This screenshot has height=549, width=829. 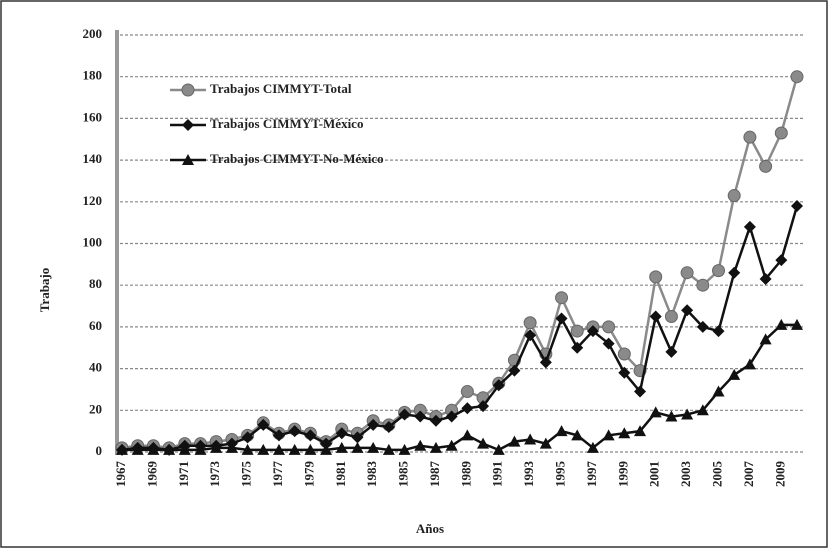 What do you see at coordinates (95, 325) in the screenshot?
I see `y-tick-label: 60` at bounding box center [95, 325].